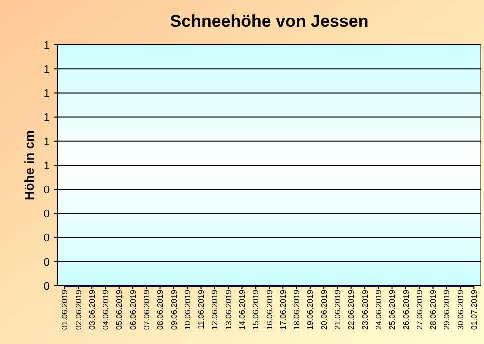 This screenshot has height=344, width=484. Describe the element at coordinates (406, 309) in the screenshot. I see `x-tick-label: 26.06.2019` at that location.